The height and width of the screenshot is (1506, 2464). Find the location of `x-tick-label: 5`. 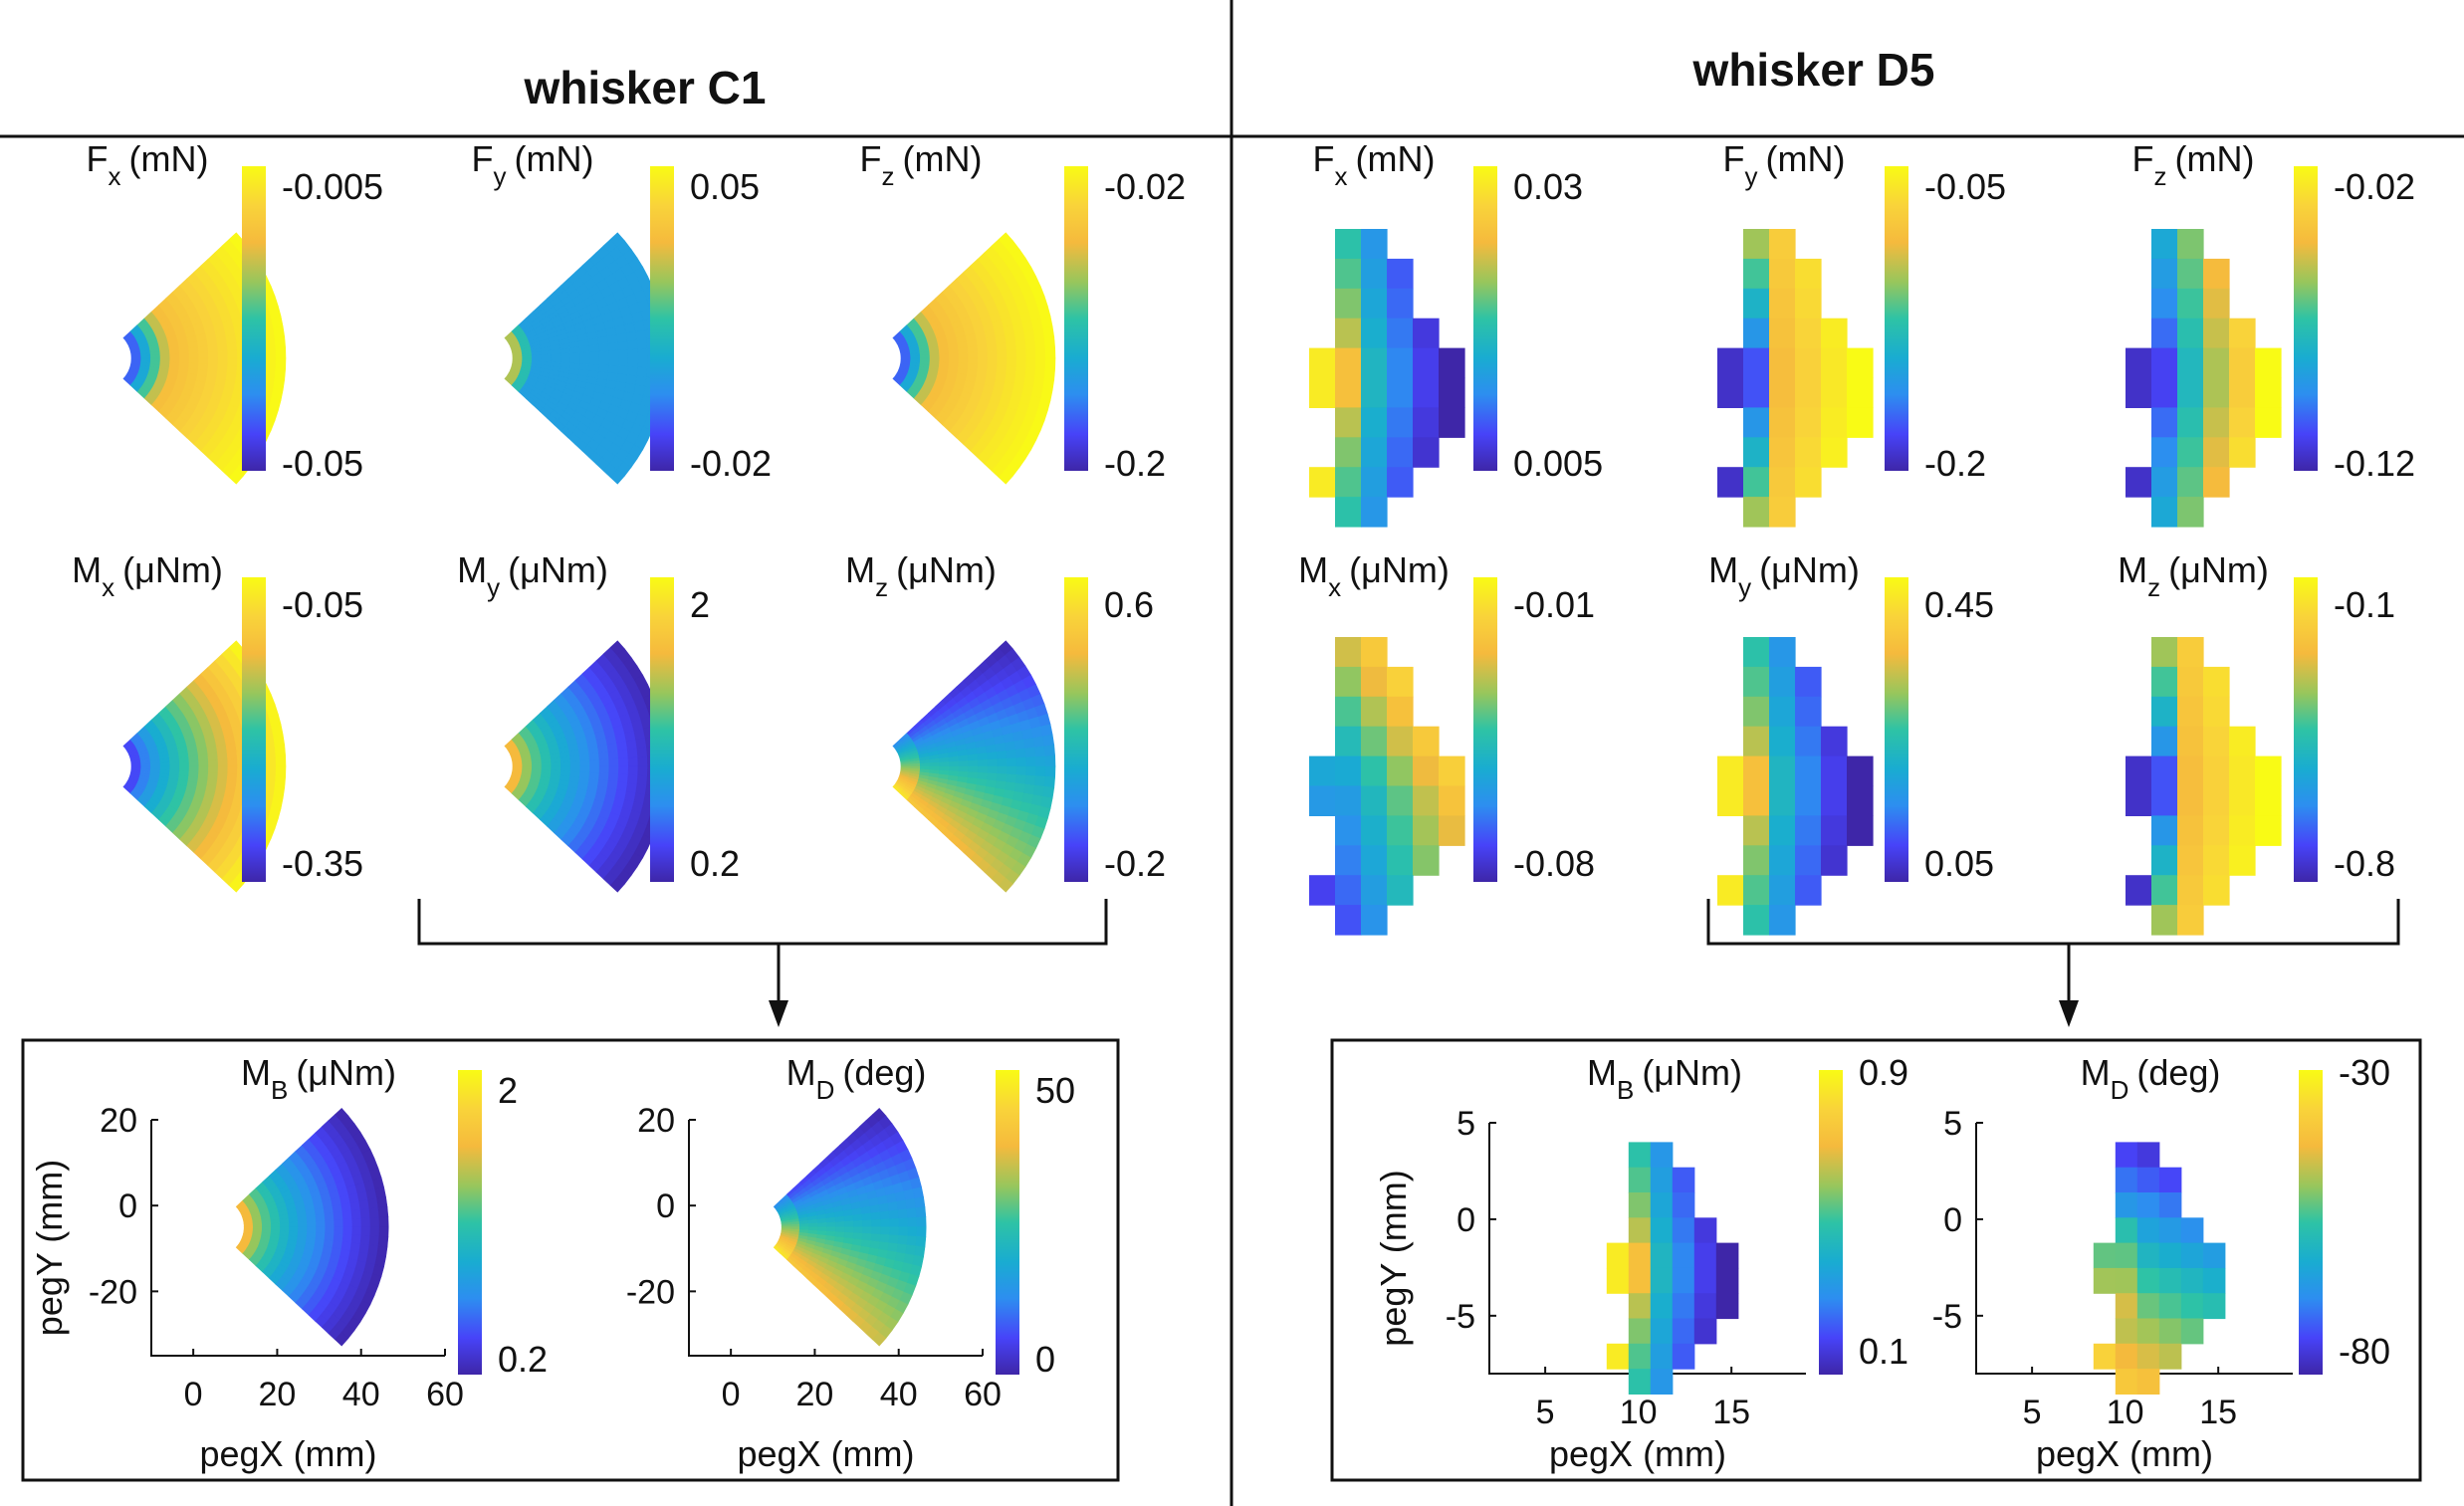

x-tick-label: 5 is located at coordinates (1545, 1412).